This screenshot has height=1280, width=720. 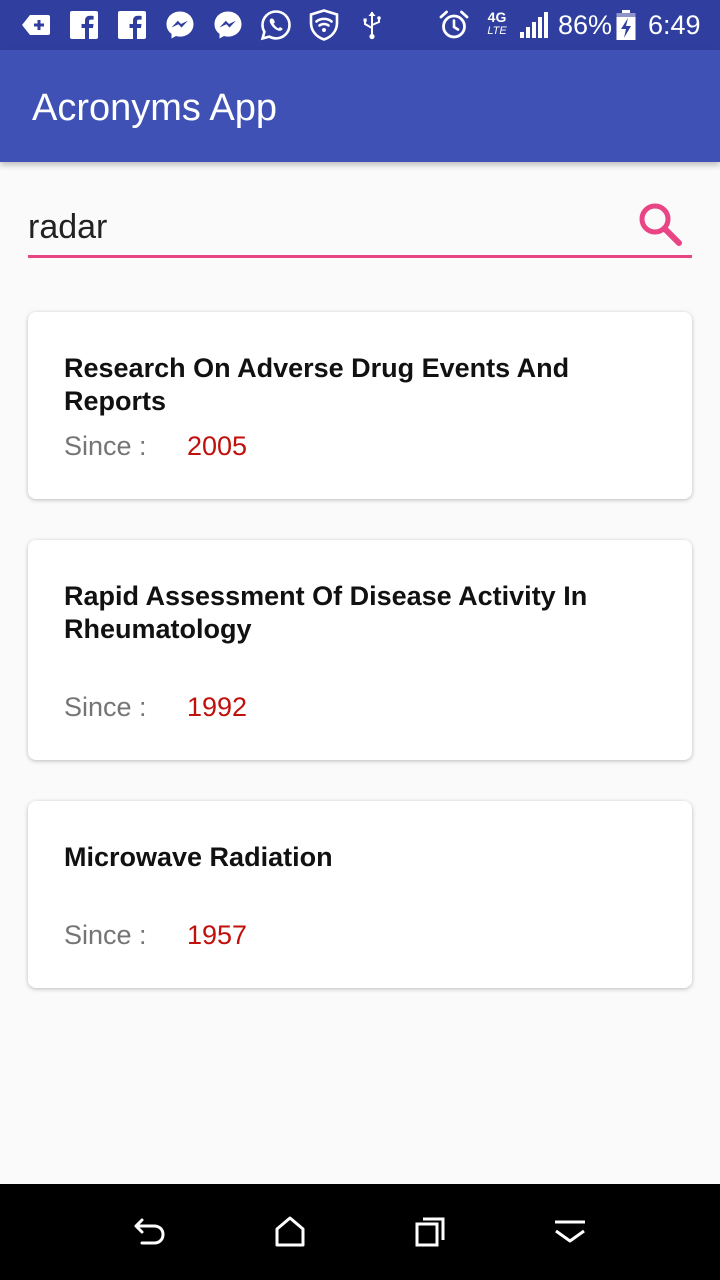 I want to click on alarm-icon, so click(x=454, y=25).